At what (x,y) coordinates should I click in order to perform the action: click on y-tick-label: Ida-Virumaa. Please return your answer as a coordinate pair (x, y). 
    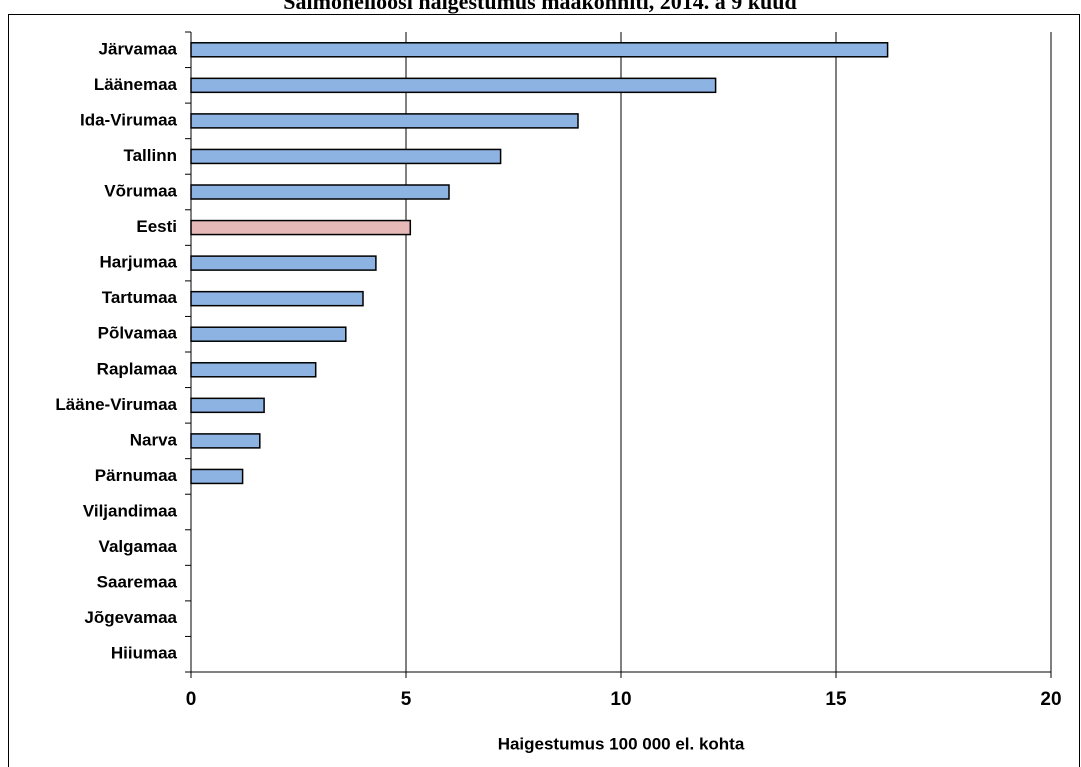
    Looking at the image, I should click on (129, 119).